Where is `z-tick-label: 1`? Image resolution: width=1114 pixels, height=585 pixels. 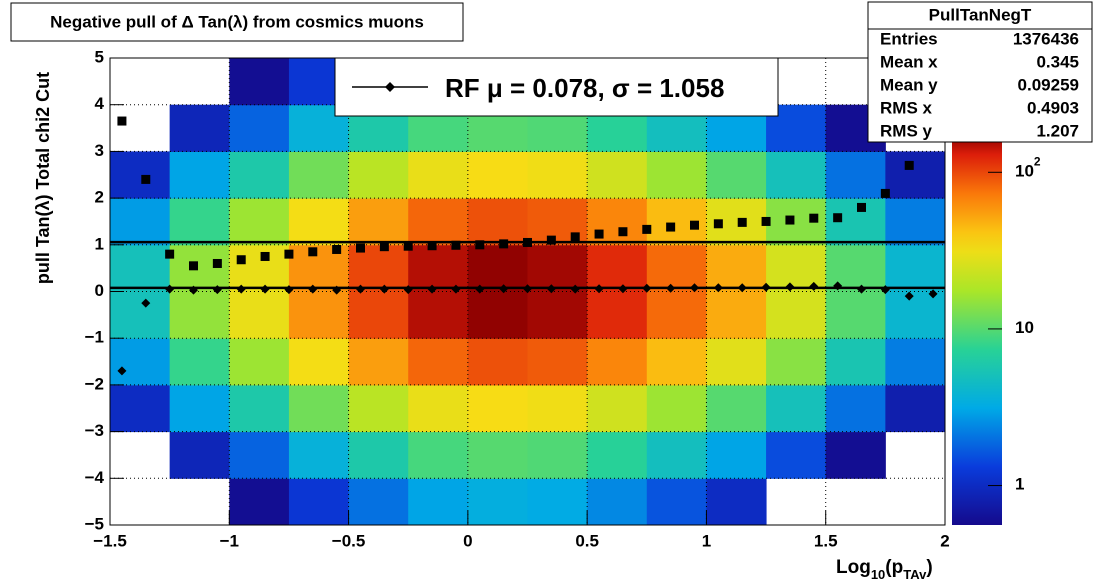
z-tick-label: 1 is located at coordinates (1019, 484).